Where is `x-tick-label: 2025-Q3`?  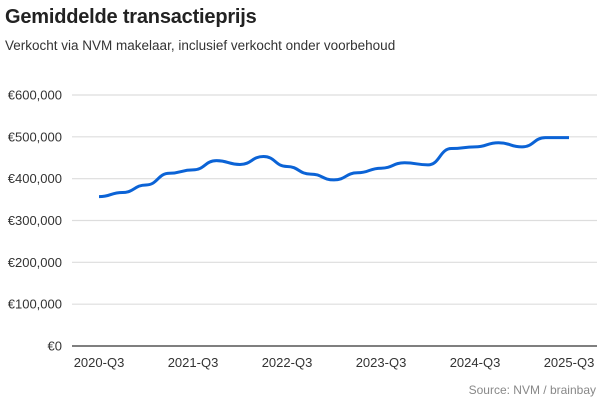
x-tick-label: 2025-Q3 is located at coordinates (569, 362).